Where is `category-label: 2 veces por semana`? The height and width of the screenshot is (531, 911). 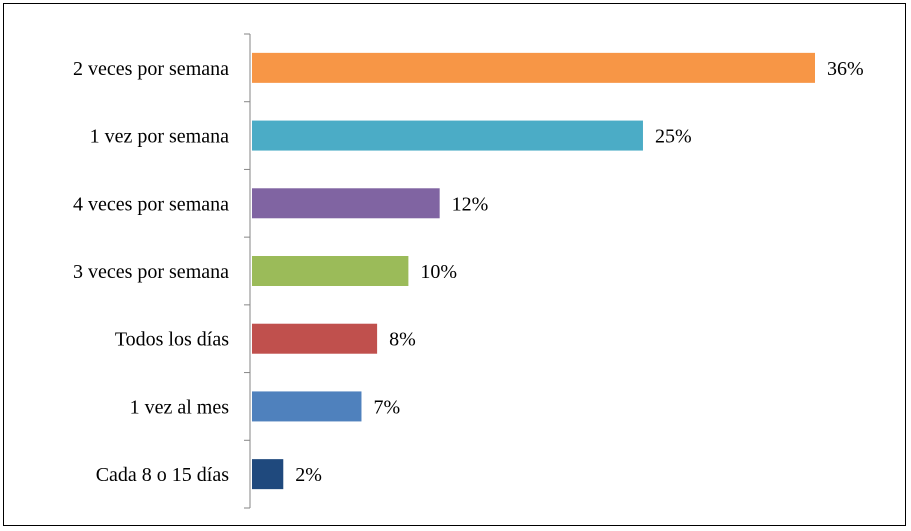
category-label: 2 veces por semana is located at coordinates (151, 69).